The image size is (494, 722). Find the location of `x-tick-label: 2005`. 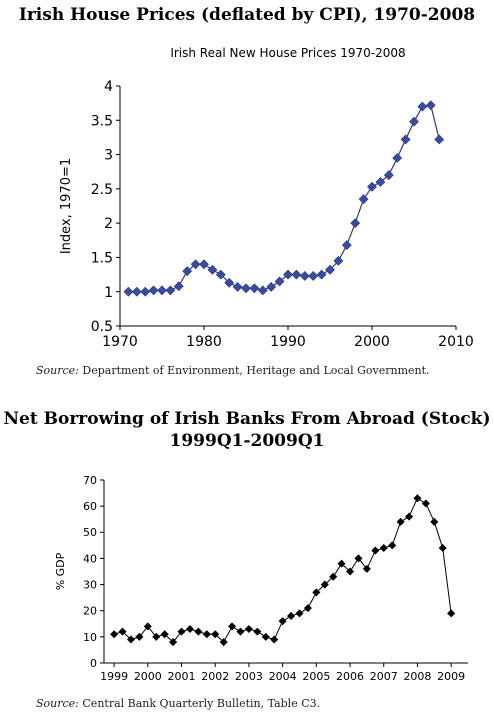

x-tick-label: 2005 is located at coordinates (316, 676).